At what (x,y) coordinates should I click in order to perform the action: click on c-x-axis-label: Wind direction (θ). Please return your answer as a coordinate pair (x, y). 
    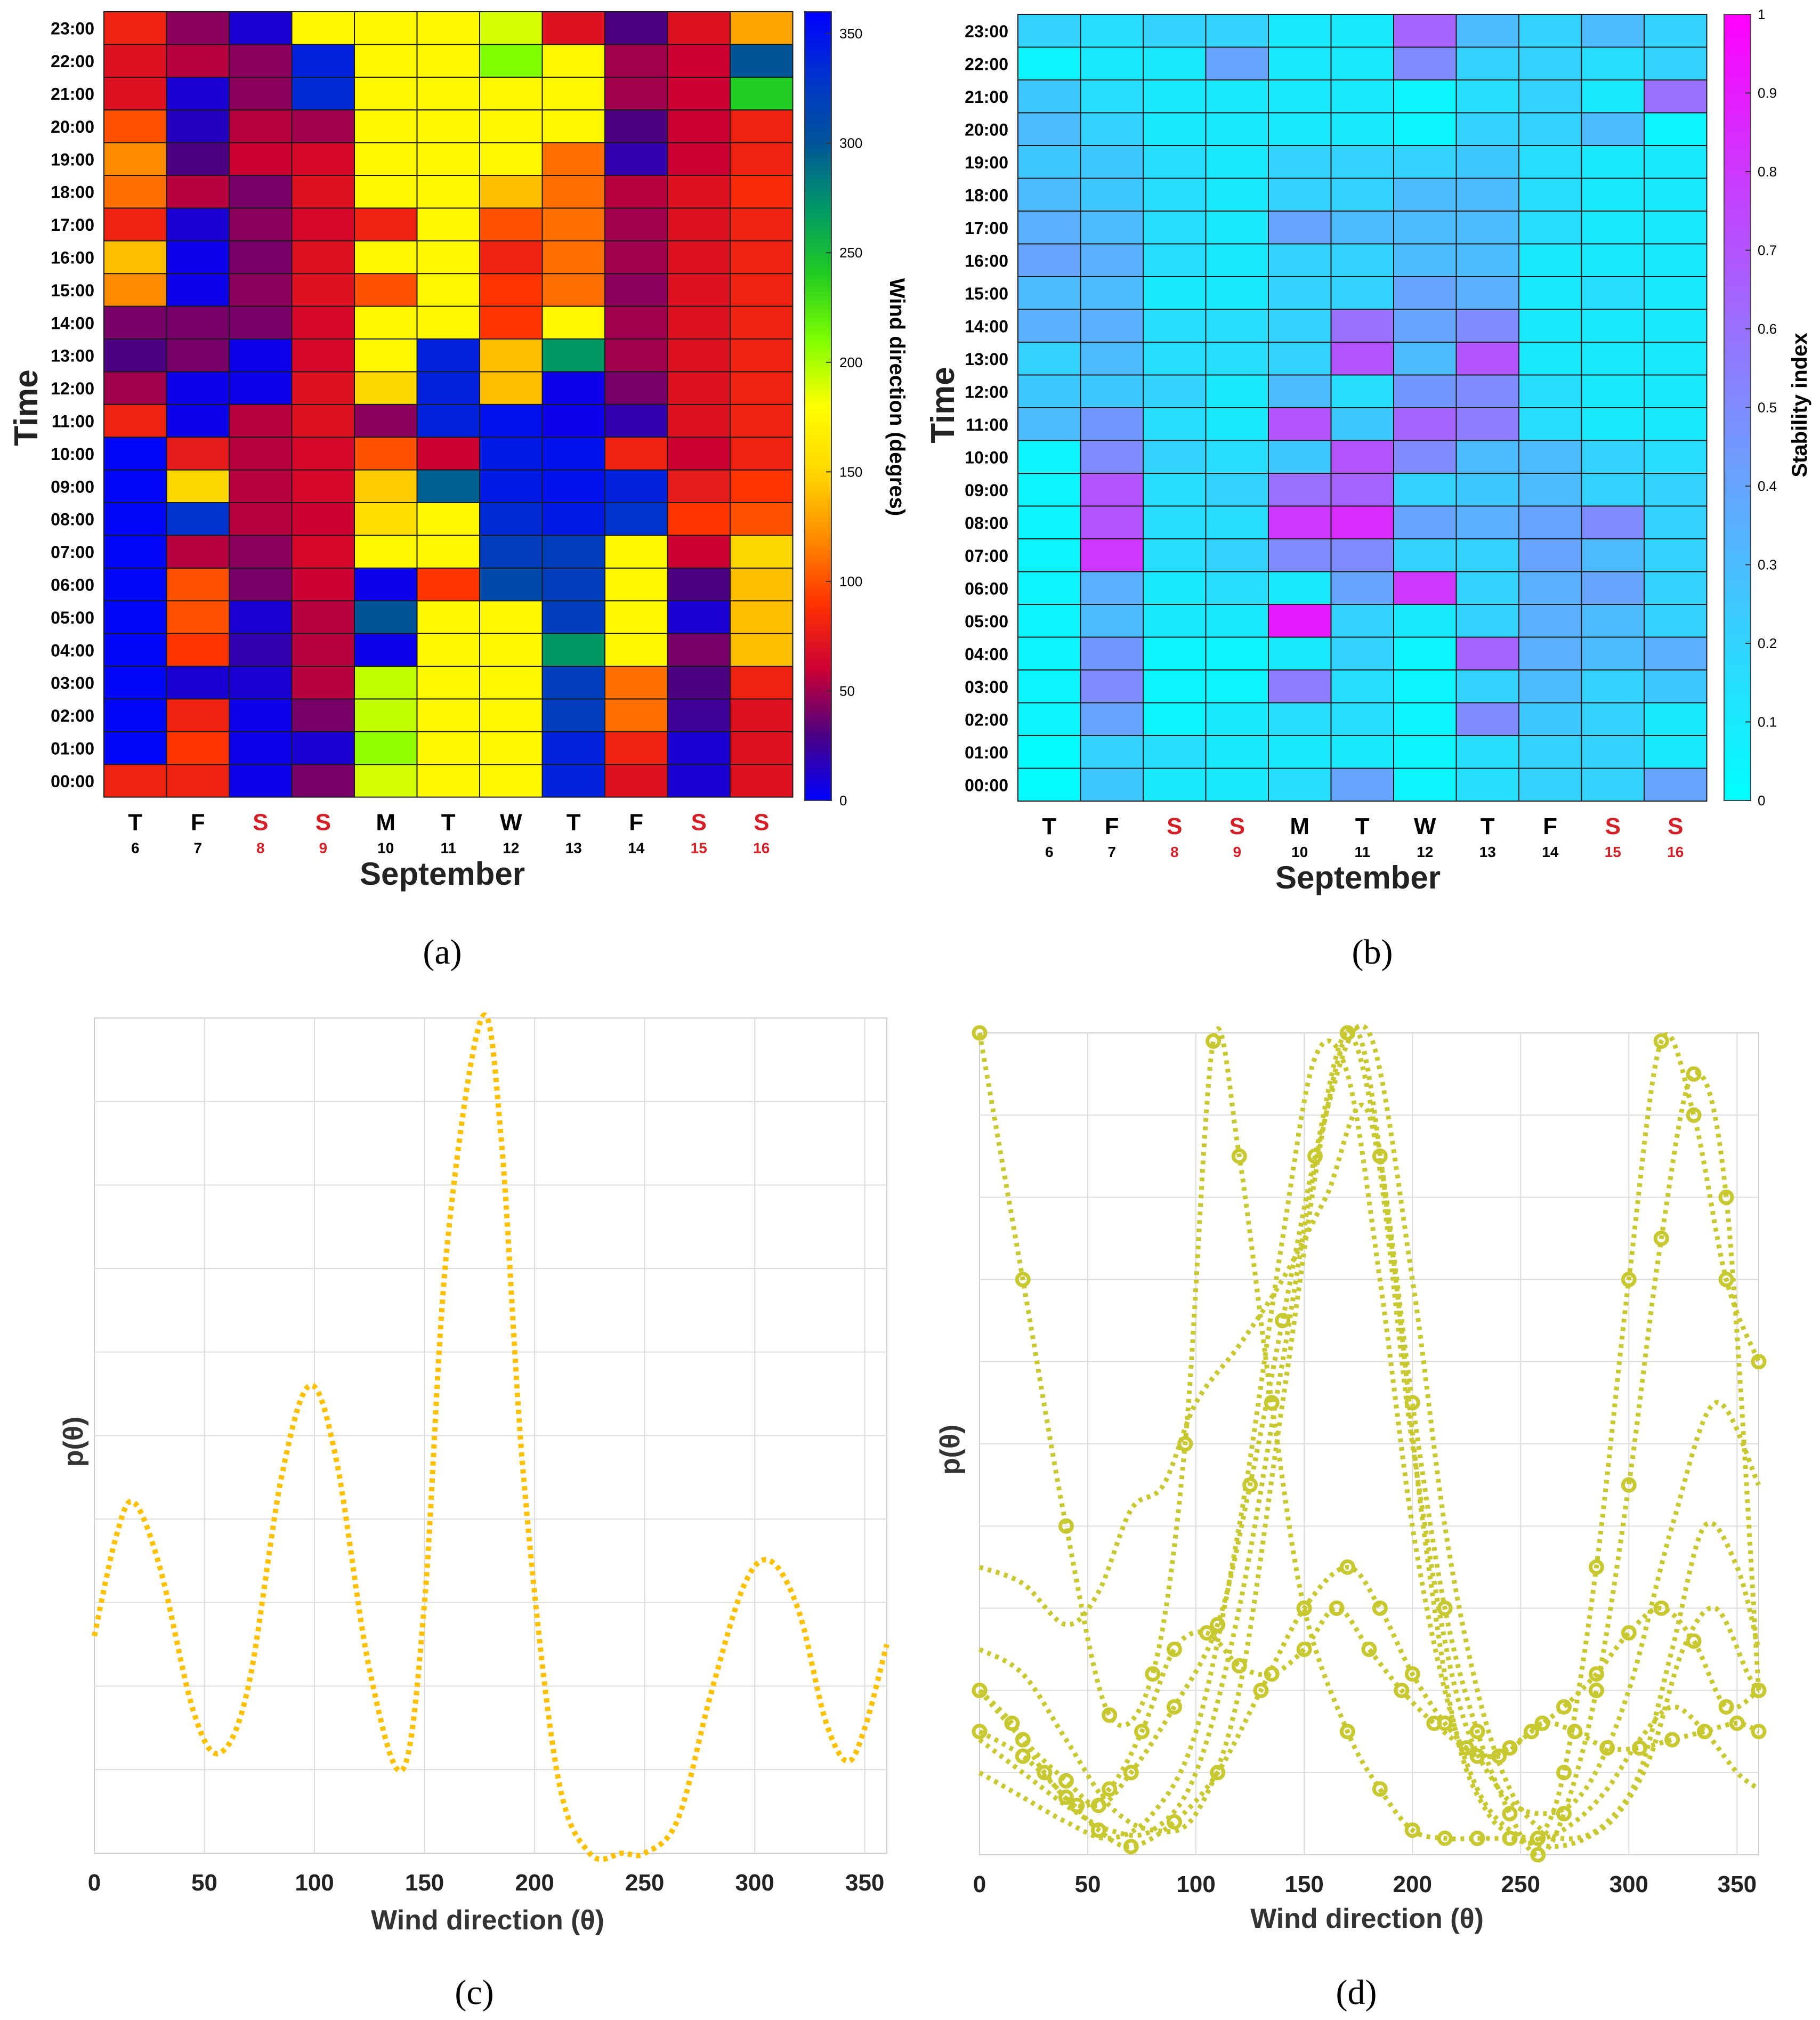
    Looking at the image, I should click on (488, 1920).